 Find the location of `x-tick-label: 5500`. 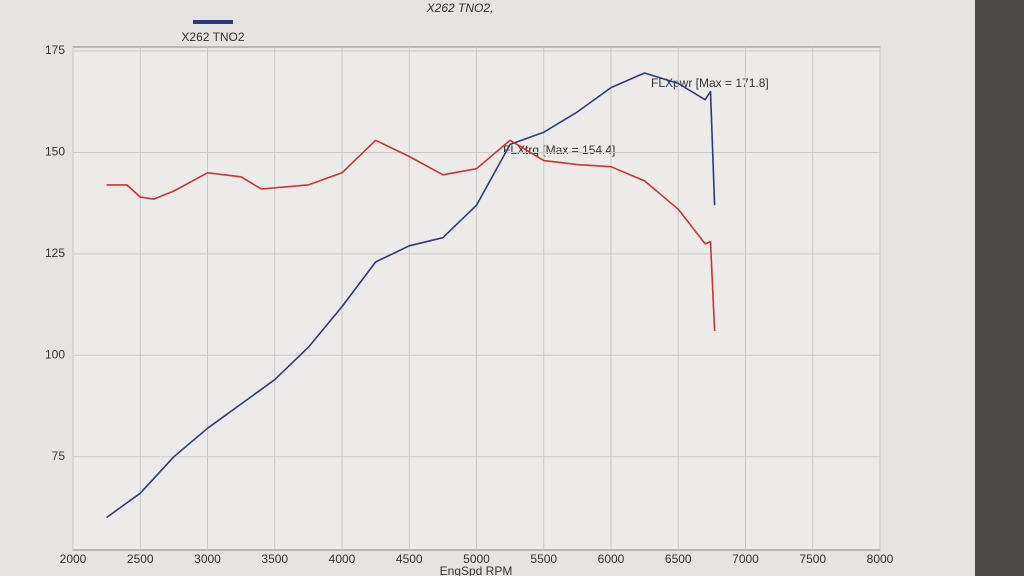

x-tick-label: 5500 is located at coordinates (543, 559).